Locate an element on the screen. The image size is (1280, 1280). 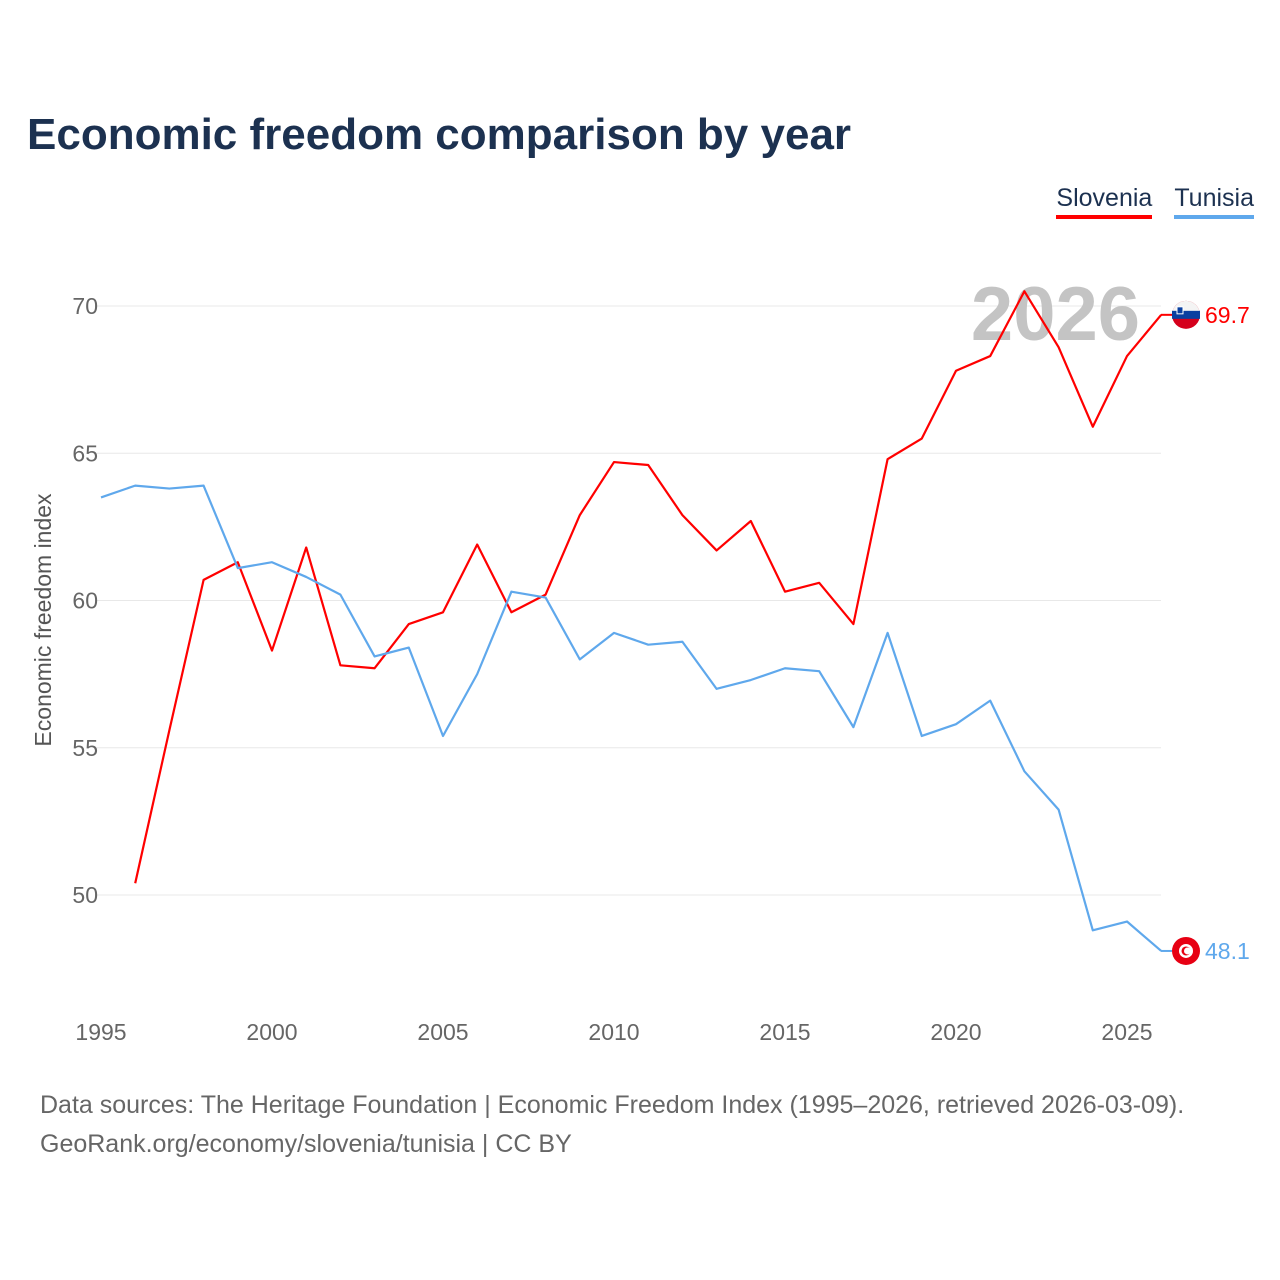
end-value-label: 69.7 is located at coordinates (1227, 315).